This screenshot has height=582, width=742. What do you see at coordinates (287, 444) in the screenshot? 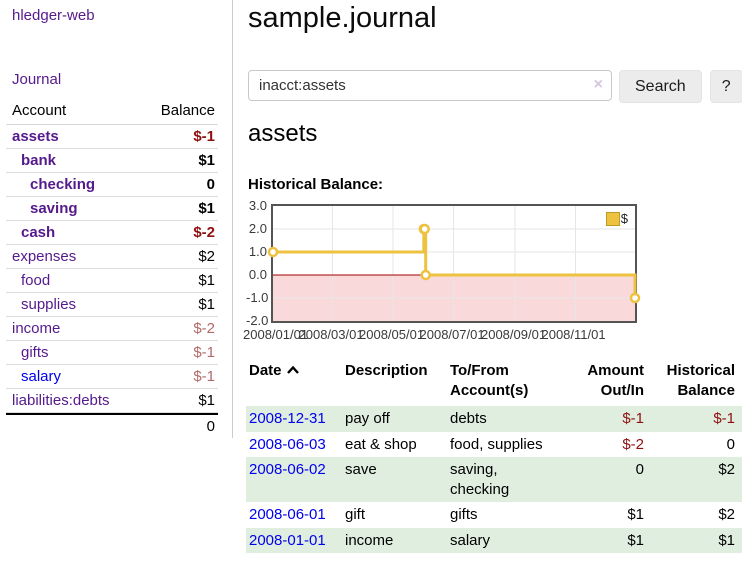
I see `transaction-date-link: 2008-06-03` at bounding box center [287, 444].